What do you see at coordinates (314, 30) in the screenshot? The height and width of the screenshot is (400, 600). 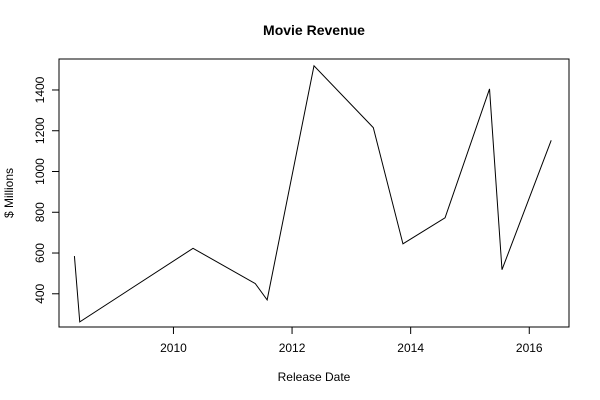 I see `chart-title: Movie Revenue` at bounding box center [314, 30].